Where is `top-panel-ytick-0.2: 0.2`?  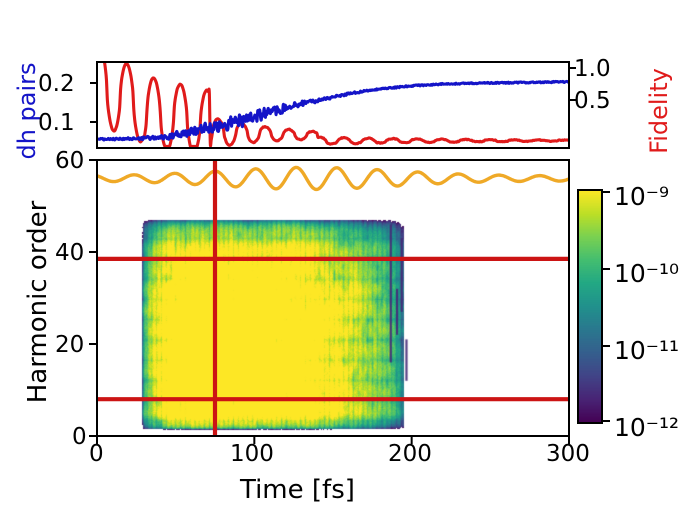
top-panel-ytick-0.2: 0.2 is located at coordinates (56, 84).